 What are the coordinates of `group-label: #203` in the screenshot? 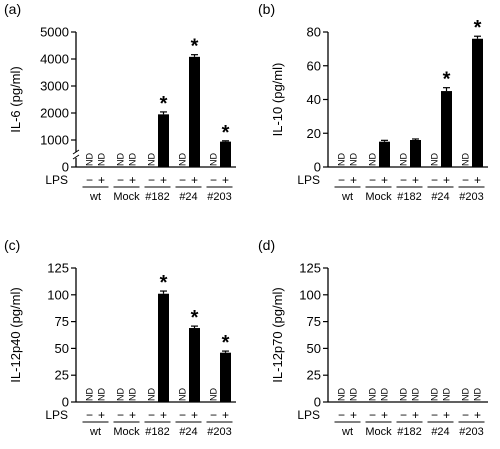 It's located at (471, 432).